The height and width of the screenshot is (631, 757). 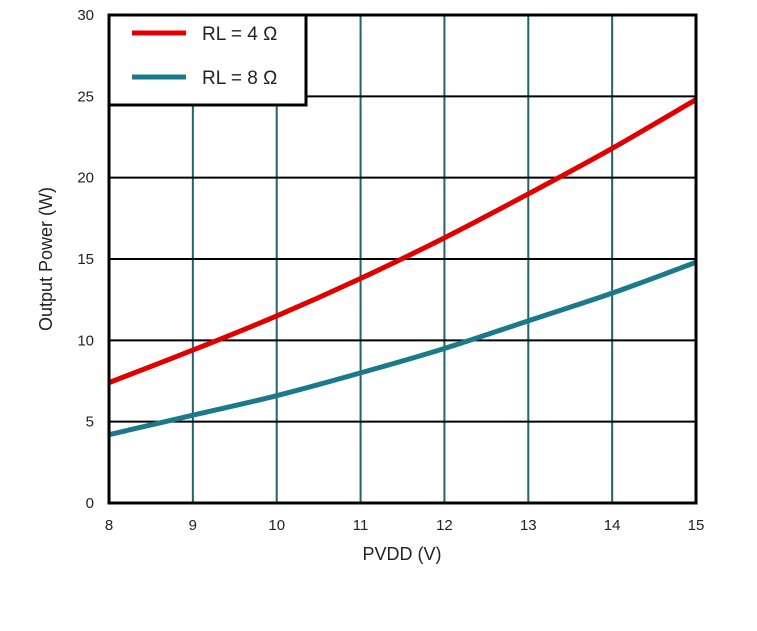 I want to click on x-tick-label: 11, so click(x=361, y=525).